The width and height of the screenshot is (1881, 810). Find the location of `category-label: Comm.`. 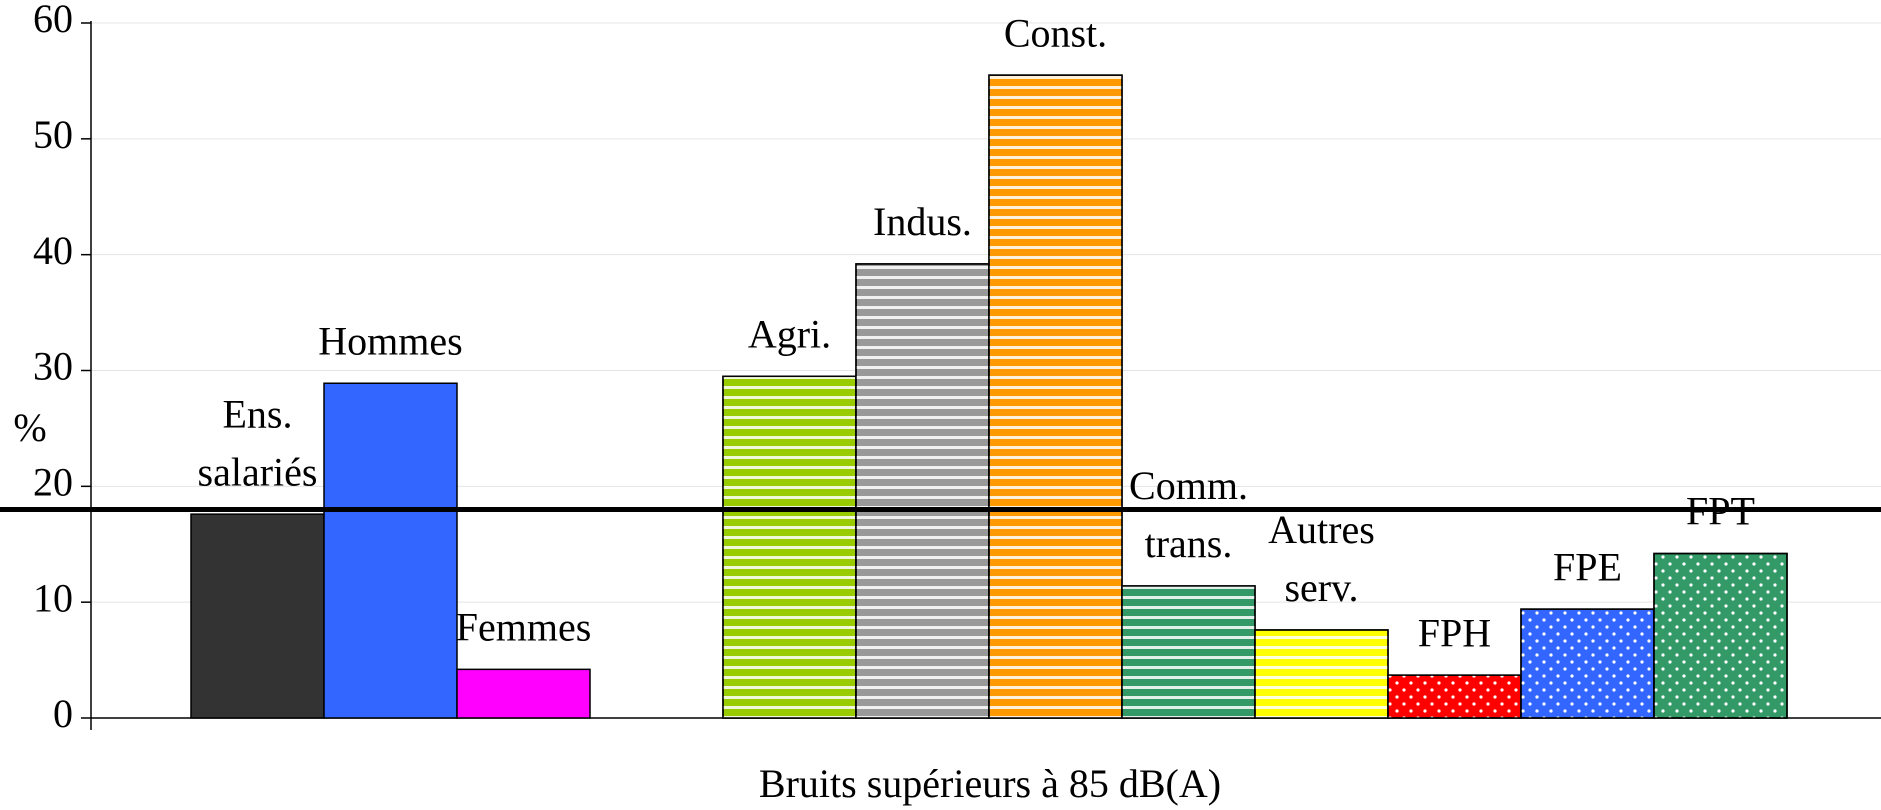

category-label: Comm. is located at coordinates (1188, 485).